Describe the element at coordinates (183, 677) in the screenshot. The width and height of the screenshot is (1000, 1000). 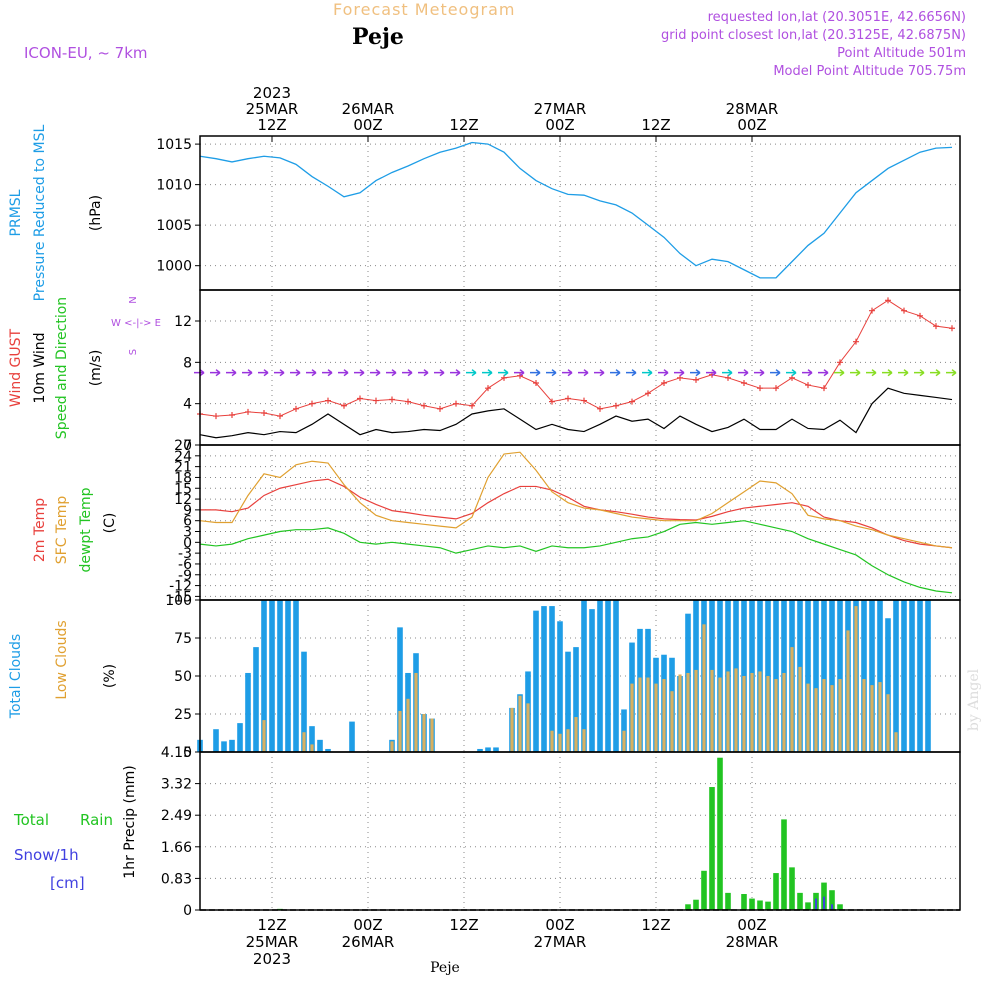
I see `clouds-tick-label: 50` at that location.